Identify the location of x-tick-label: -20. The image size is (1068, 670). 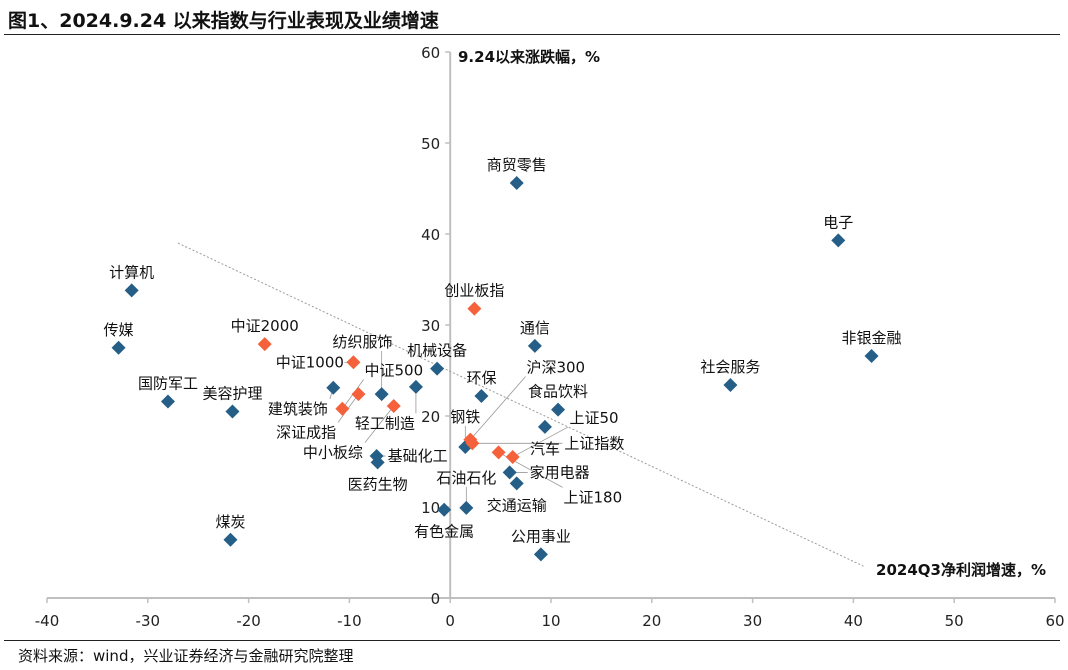
(248, 621).